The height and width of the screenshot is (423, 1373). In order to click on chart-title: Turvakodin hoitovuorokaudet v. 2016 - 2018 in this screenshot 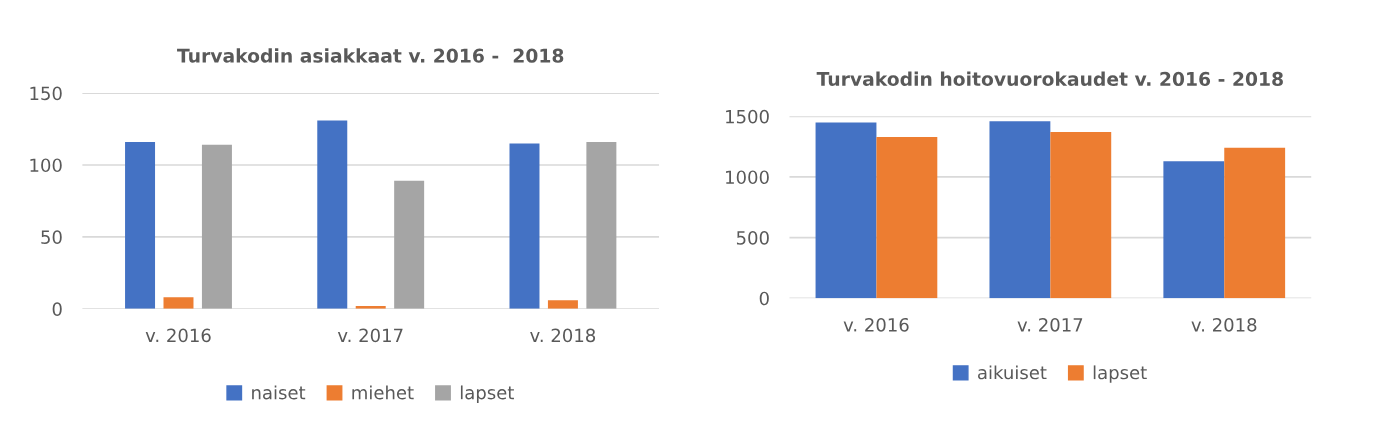, I will do `click(1049, 79)`.